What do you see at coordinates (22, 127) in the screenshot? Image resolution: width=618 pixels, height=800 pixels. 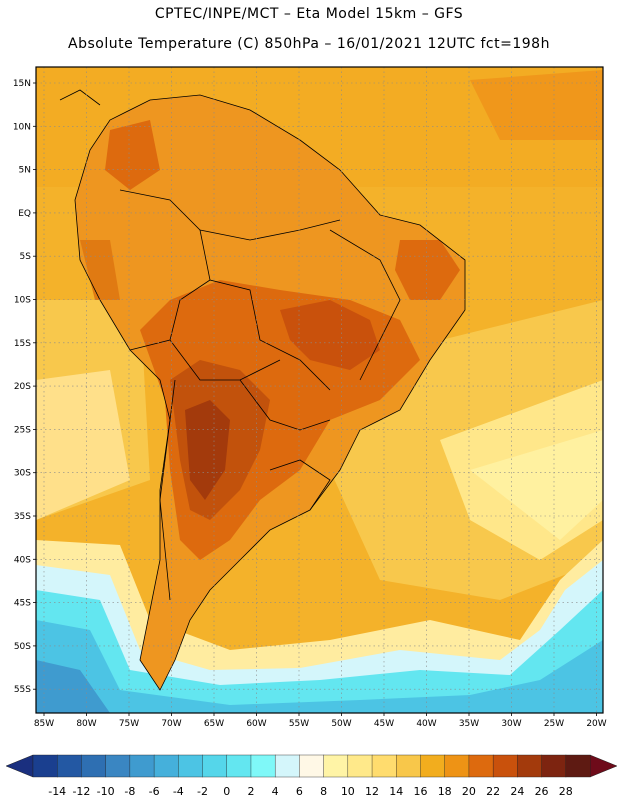 I see `lat-label: 10N` at bounding box center [22, 127].